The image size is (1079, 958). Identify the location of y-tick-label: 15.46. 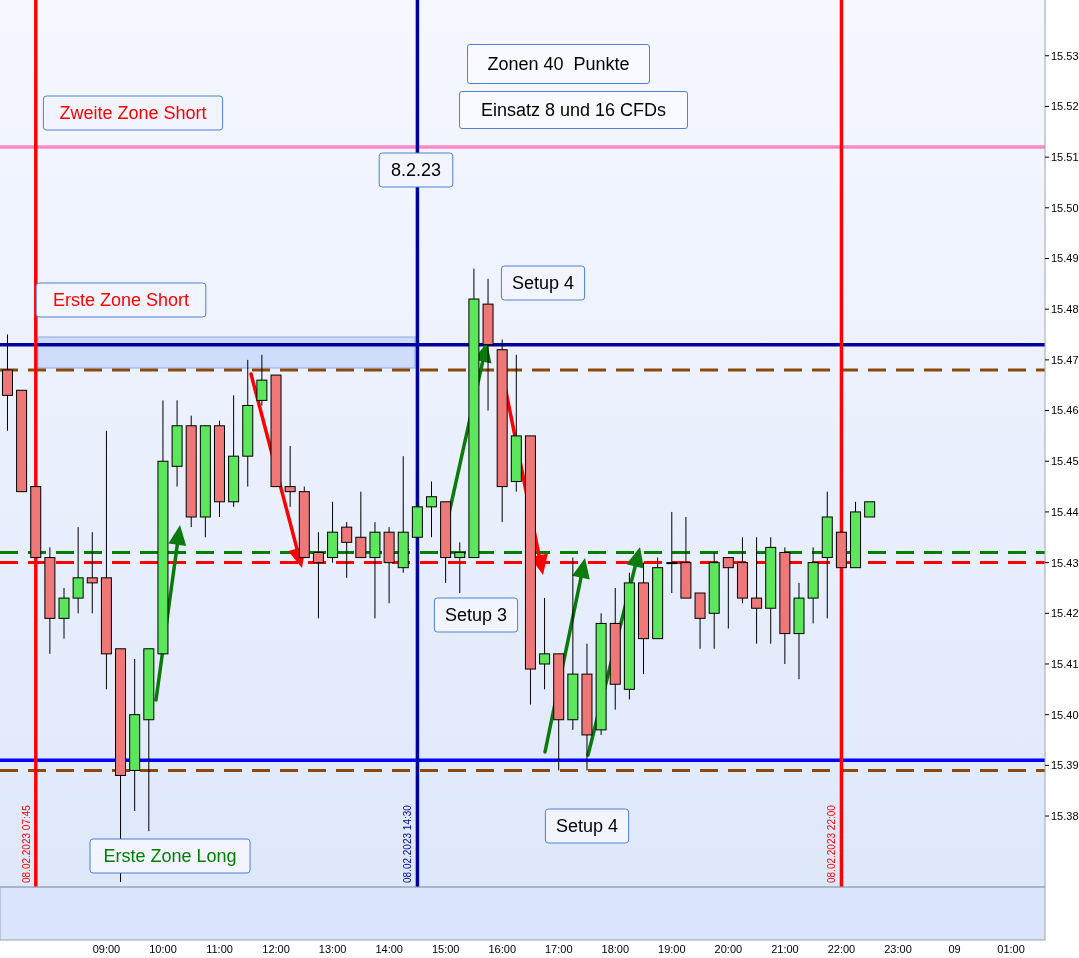
(1065, 410).